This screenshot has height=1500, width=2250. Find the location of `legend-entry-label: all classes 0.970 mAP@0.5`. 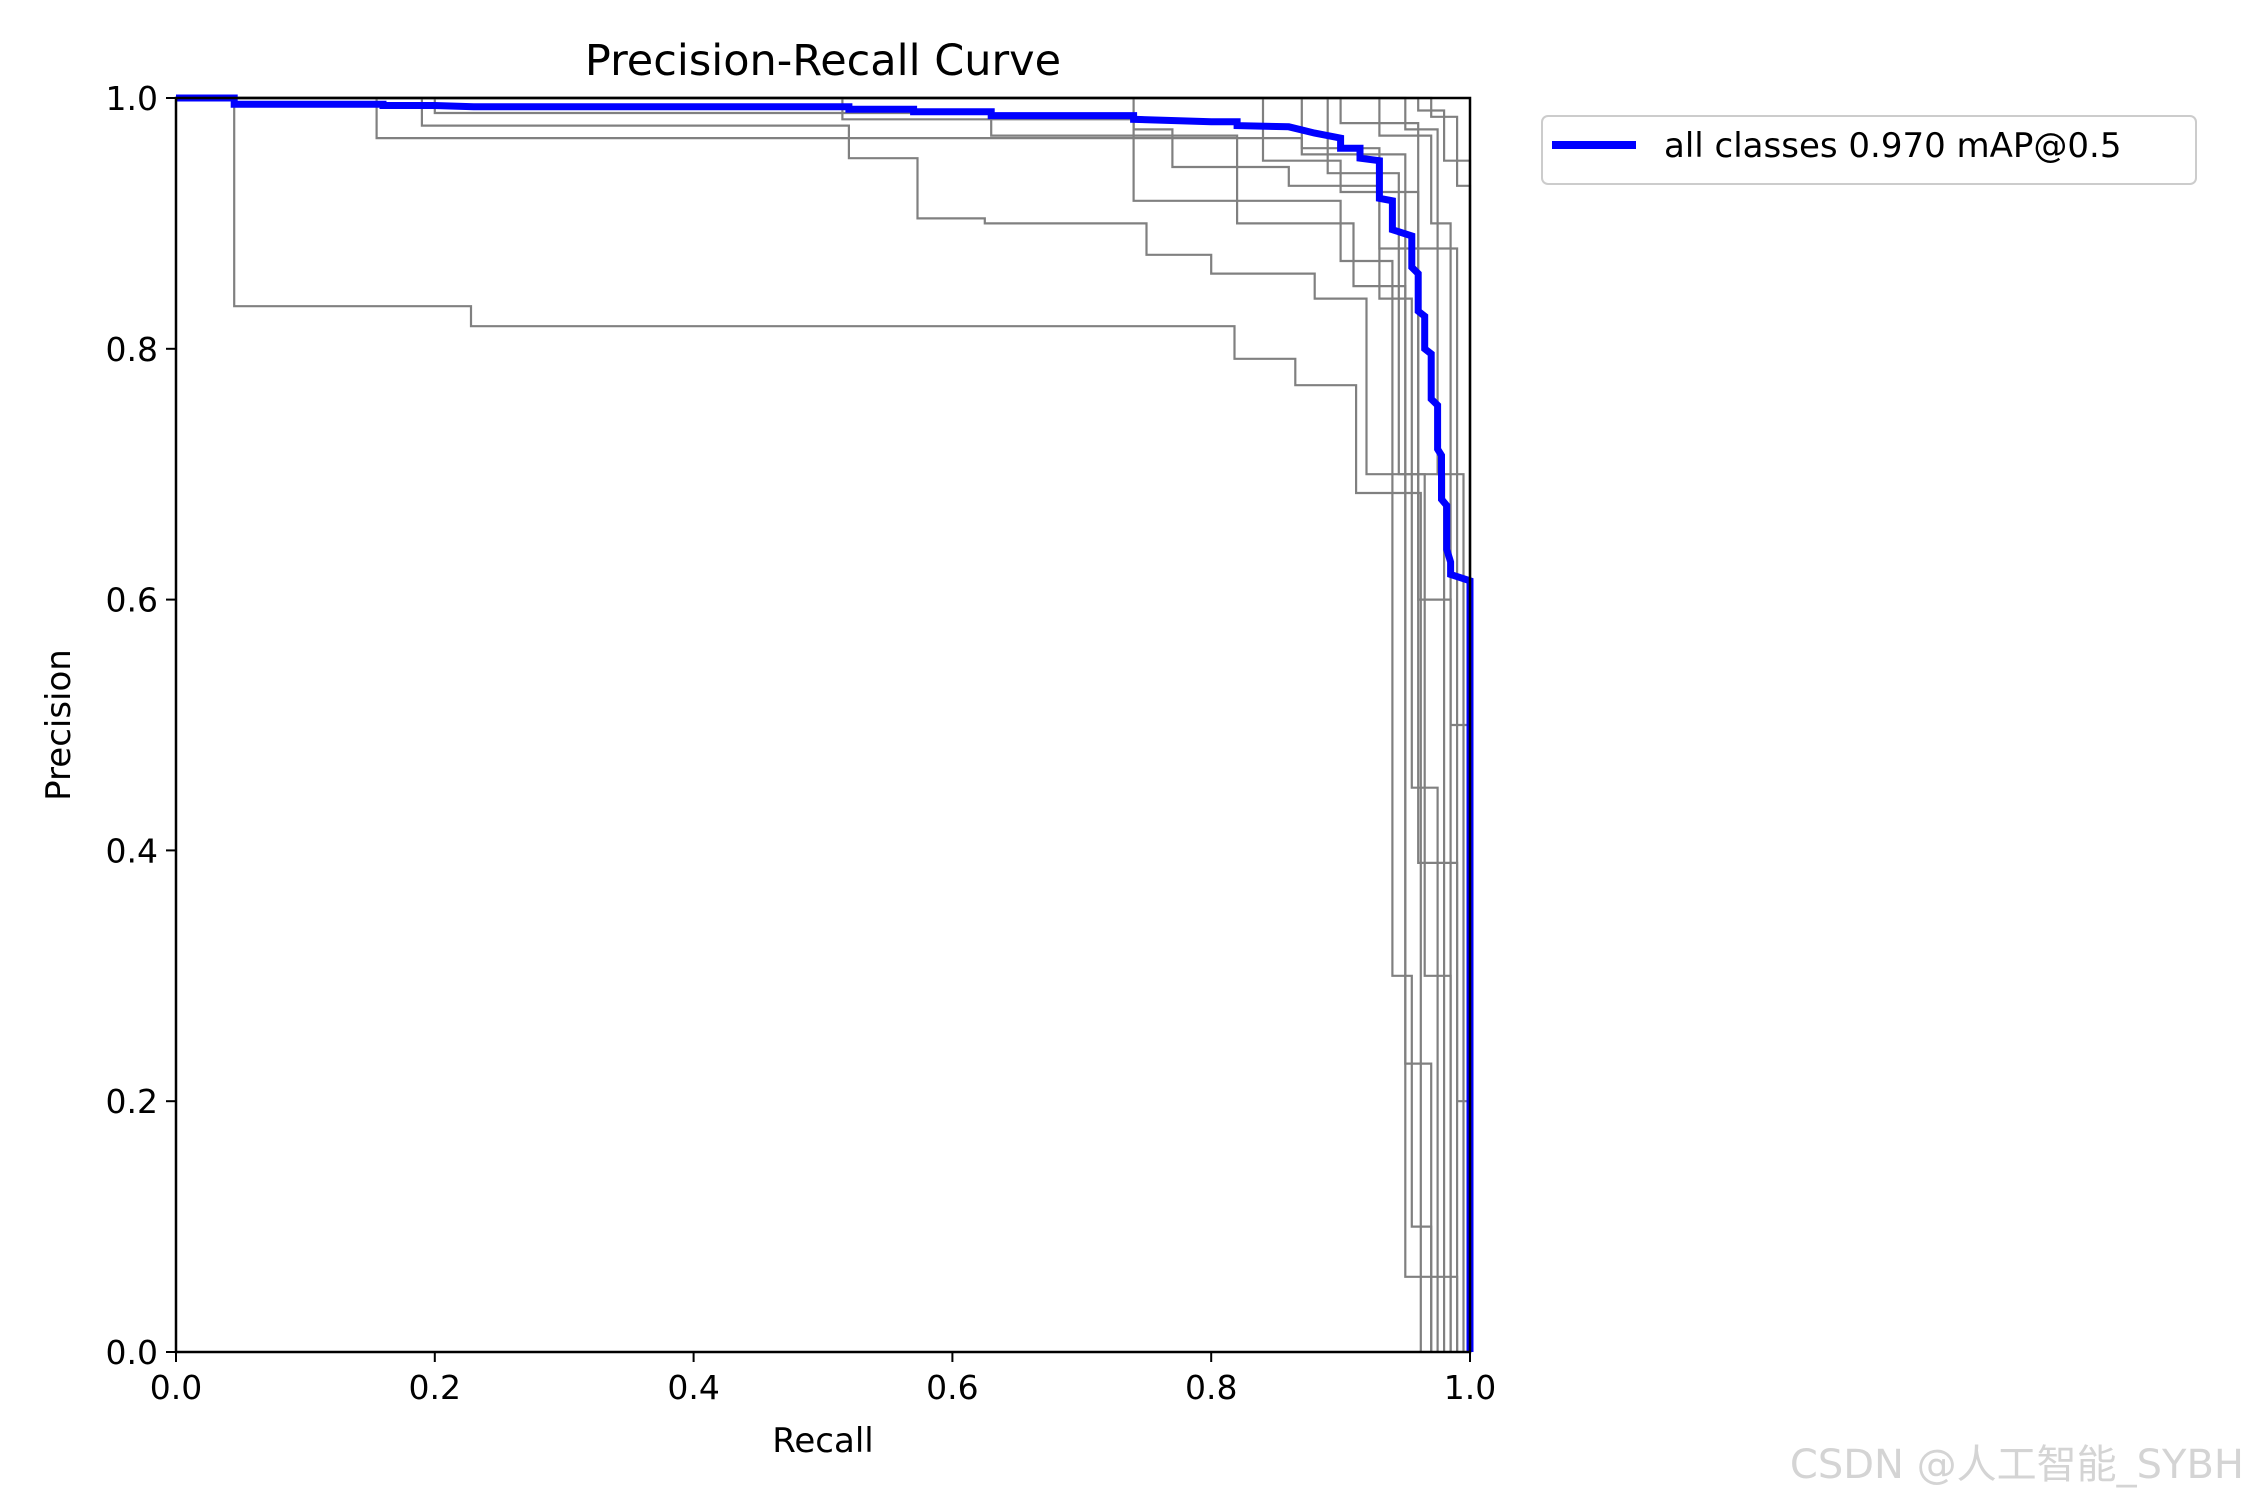

legend-entry-label: all classes 0.970 mAP@0.5 is located at coordinates (1892, 146).